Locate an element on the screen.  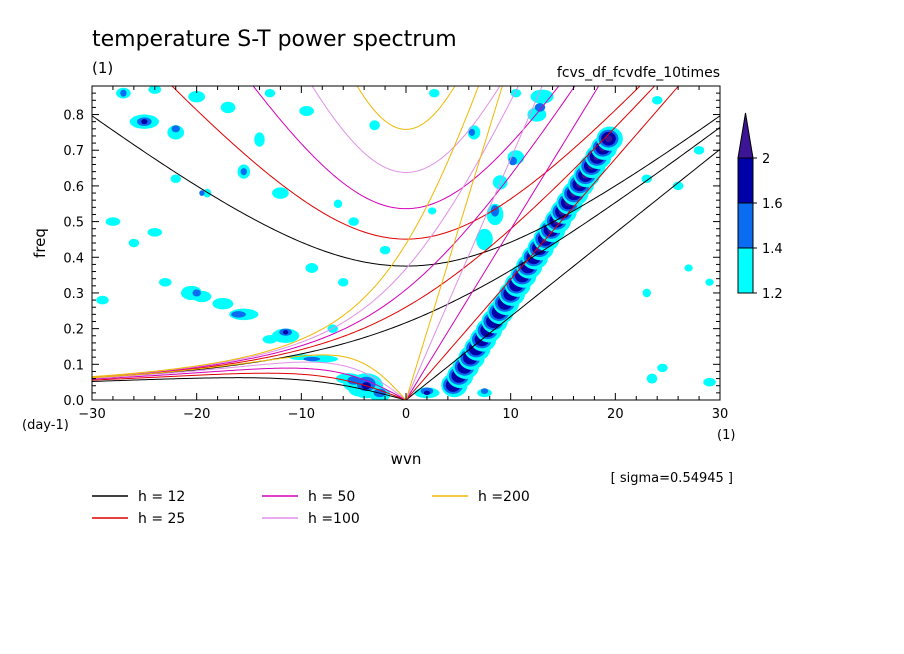
chart-title: temperature S-T power spectrum is located at coordinates (274, 39).